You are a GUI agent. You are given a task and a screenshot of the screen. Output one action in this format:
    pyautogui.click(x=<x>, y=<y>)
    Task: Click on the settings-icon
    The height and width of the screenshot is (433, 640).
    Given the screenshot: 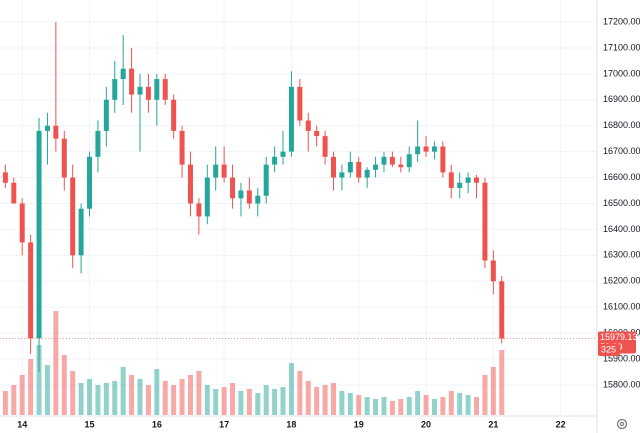 What is the action you would take?
    pyautogui.click(x=622, y=424)
    